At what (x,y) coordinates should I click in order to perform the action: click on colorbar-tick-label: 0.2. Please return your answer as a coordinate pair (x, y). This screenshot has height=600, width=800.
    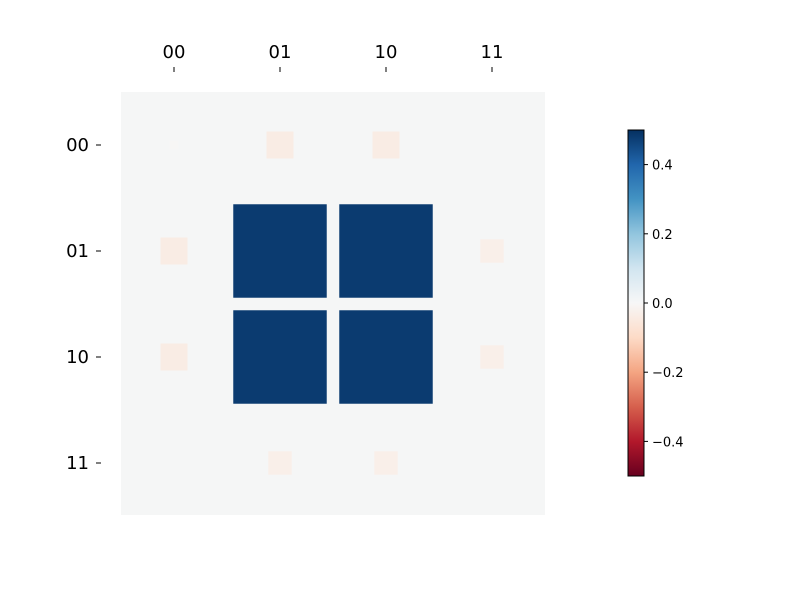
    Looking at the image, I should click on (662, 235).